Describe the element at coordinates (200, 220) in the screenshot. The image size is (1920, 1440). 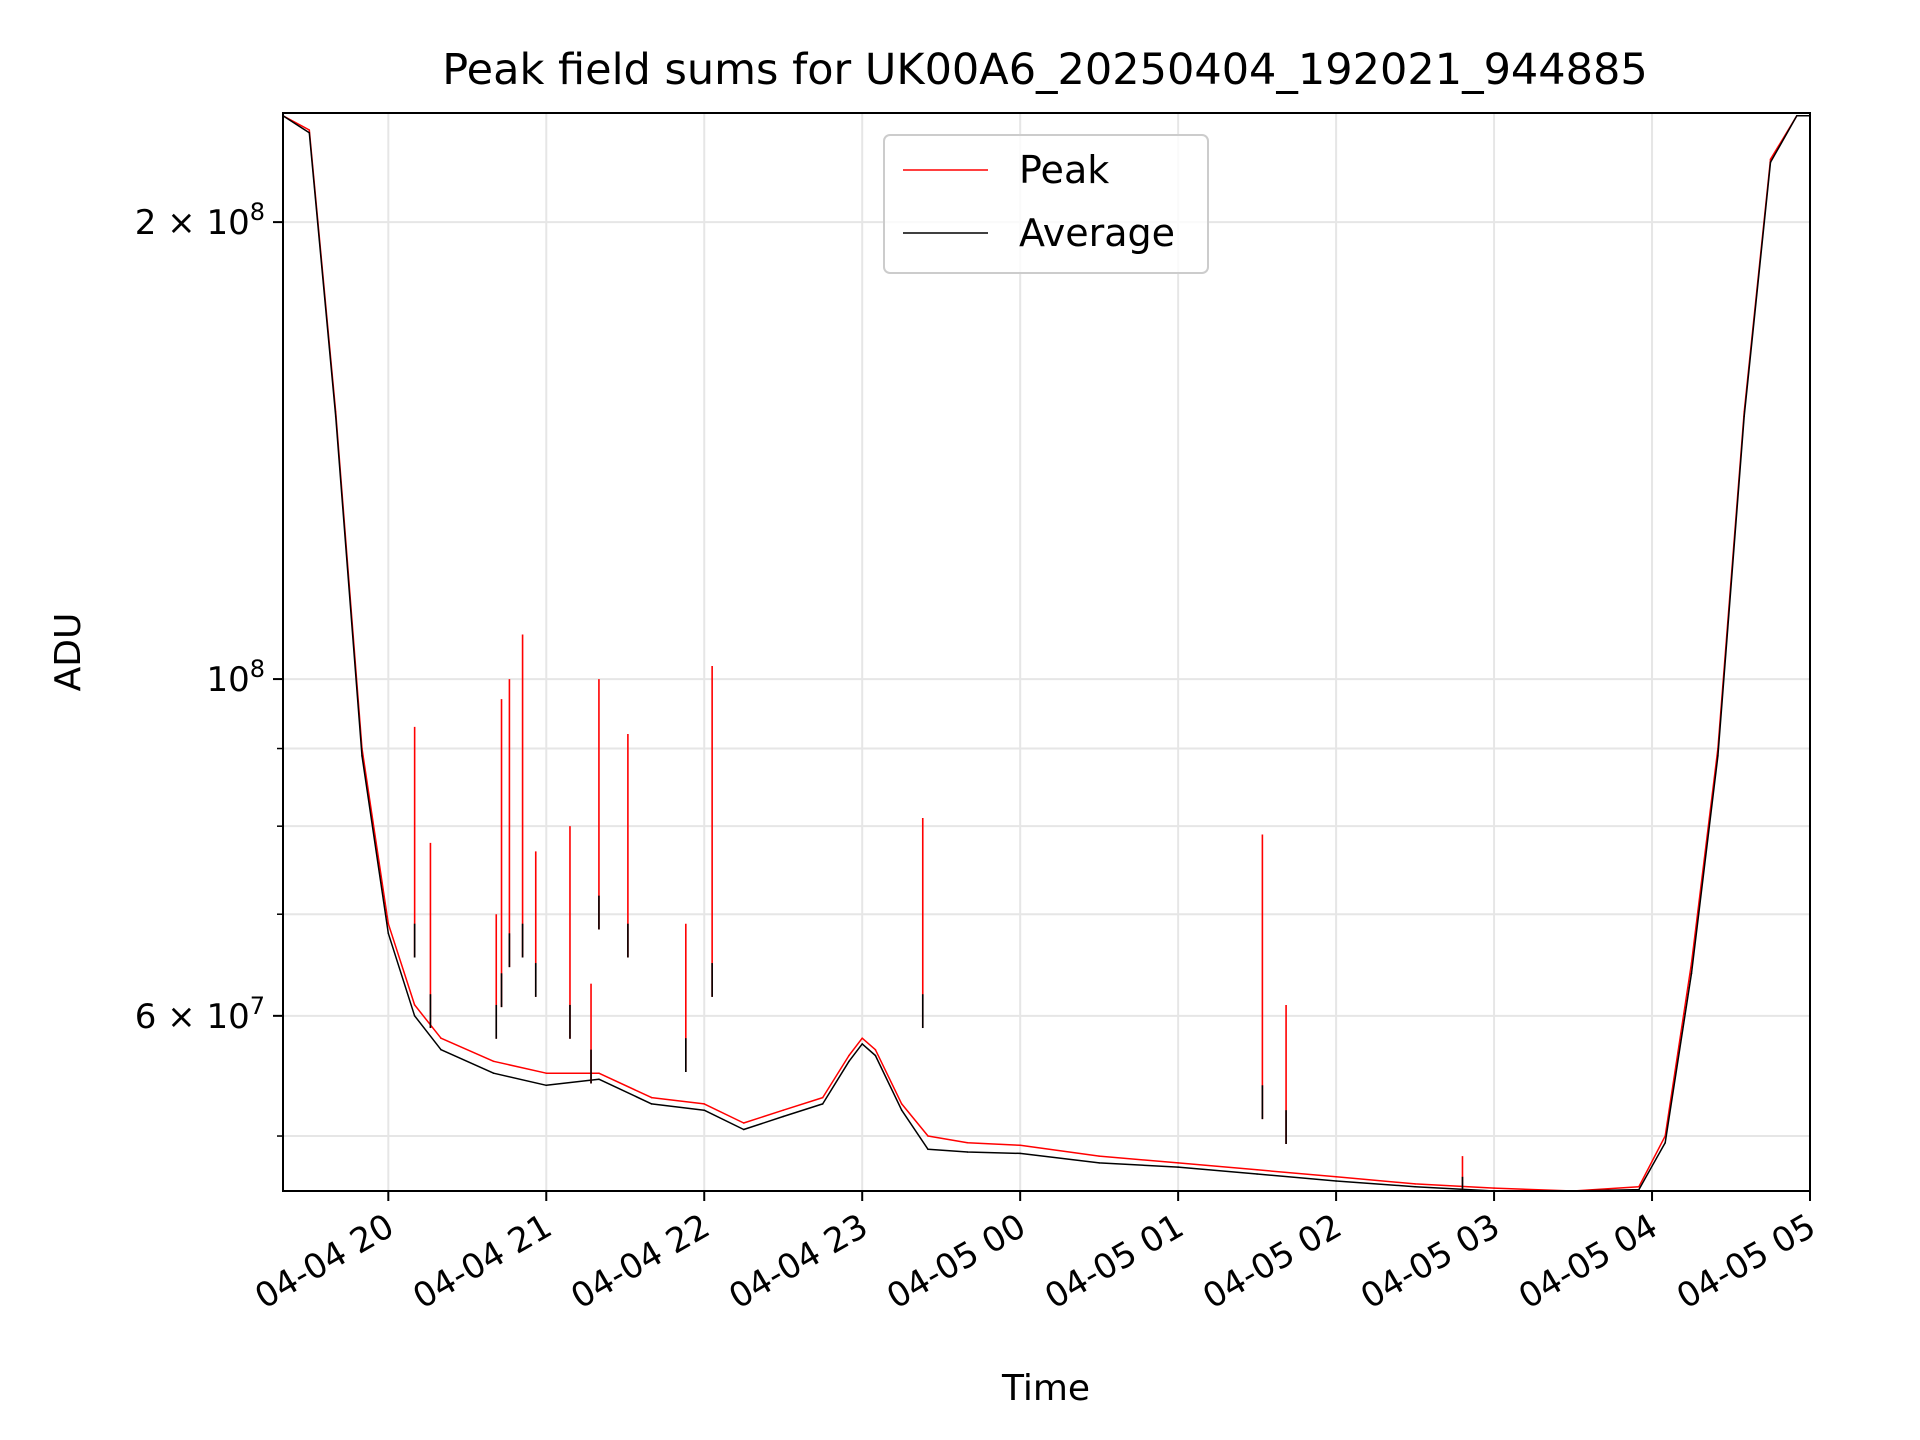
I see `y-tick-label: 2 × 108` at that location.